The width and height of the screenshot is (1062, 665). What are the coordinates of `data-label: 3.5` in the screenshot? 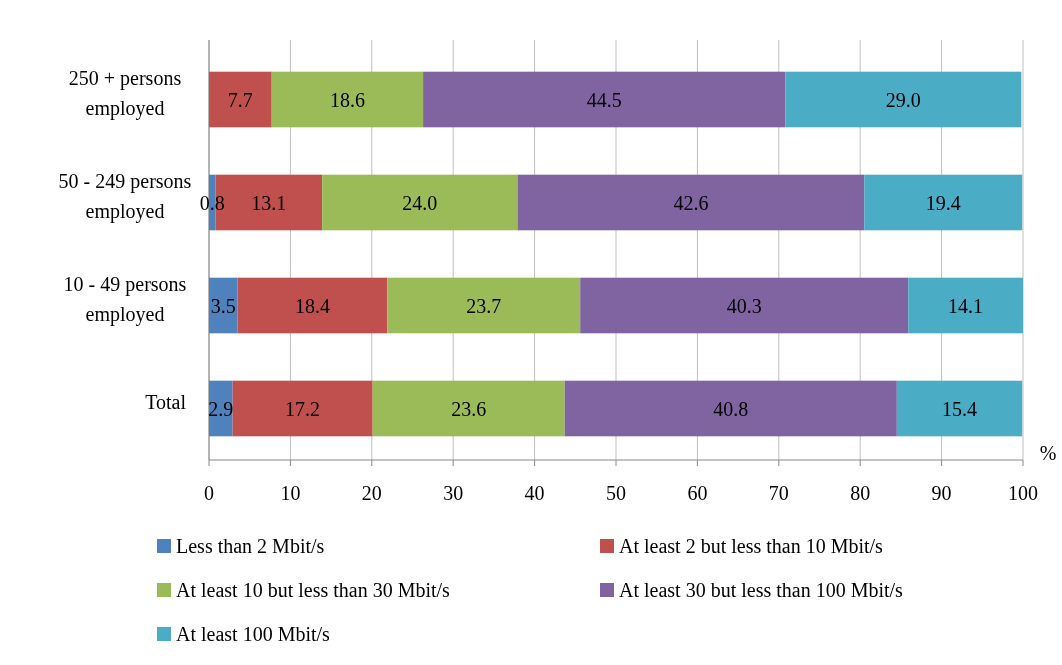 It's located at (223, 305).